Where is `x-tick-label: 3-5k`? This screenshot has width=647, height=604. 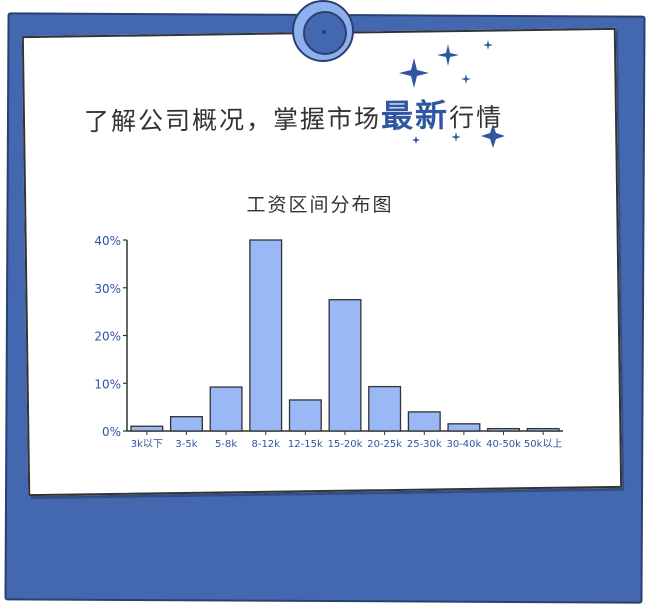 x-tick-label: 3-5k is located at coordinates (186, 444).